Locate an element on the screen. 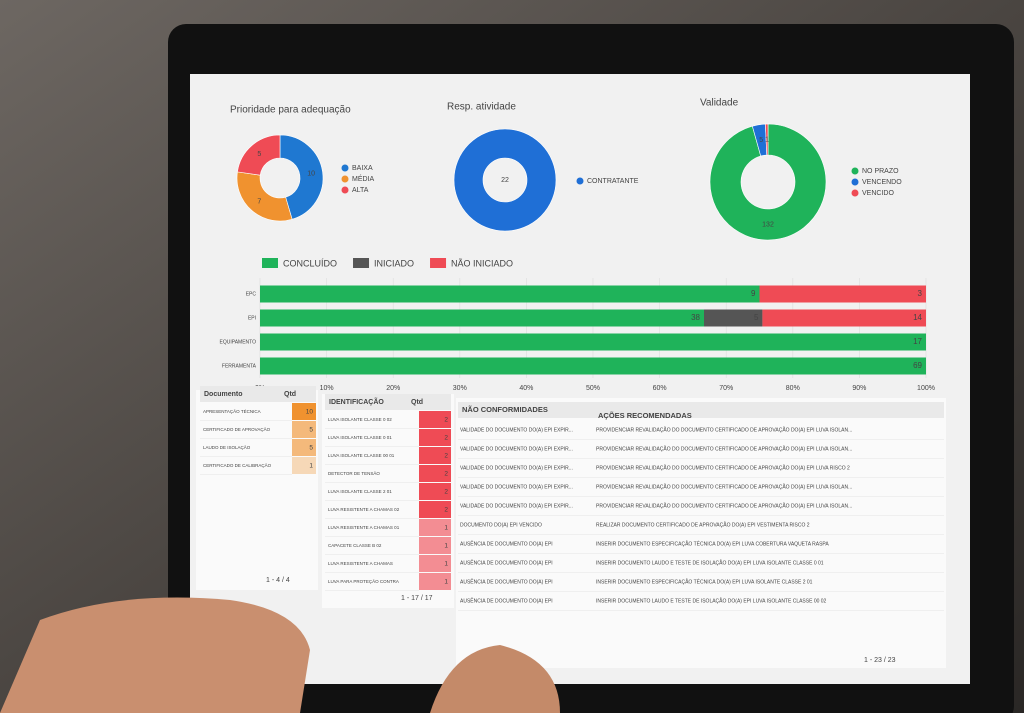  column-header: NÃO CONFORMIDADES is located at coordinates (505, 409).